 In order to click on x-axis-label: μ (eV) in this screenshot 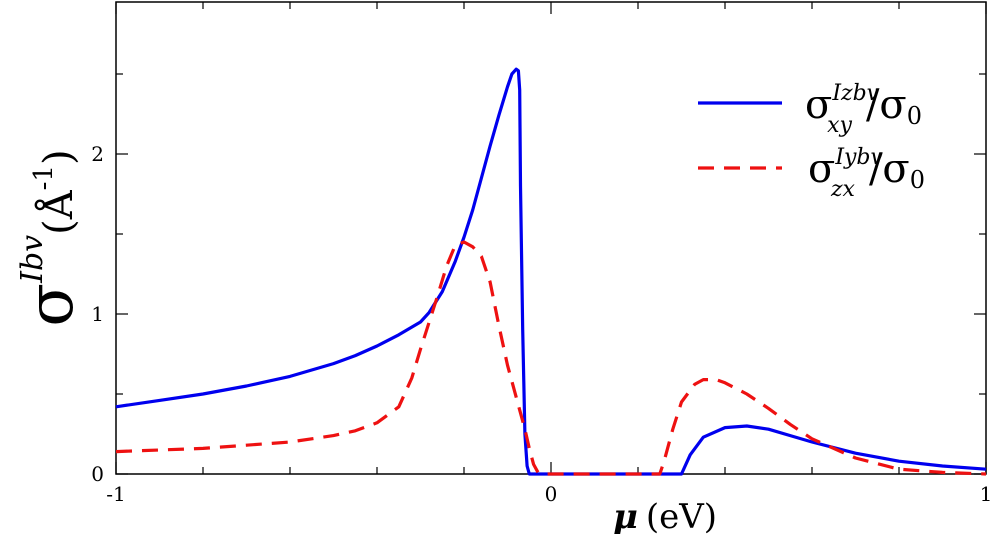, I will do `click(665, 515)`.